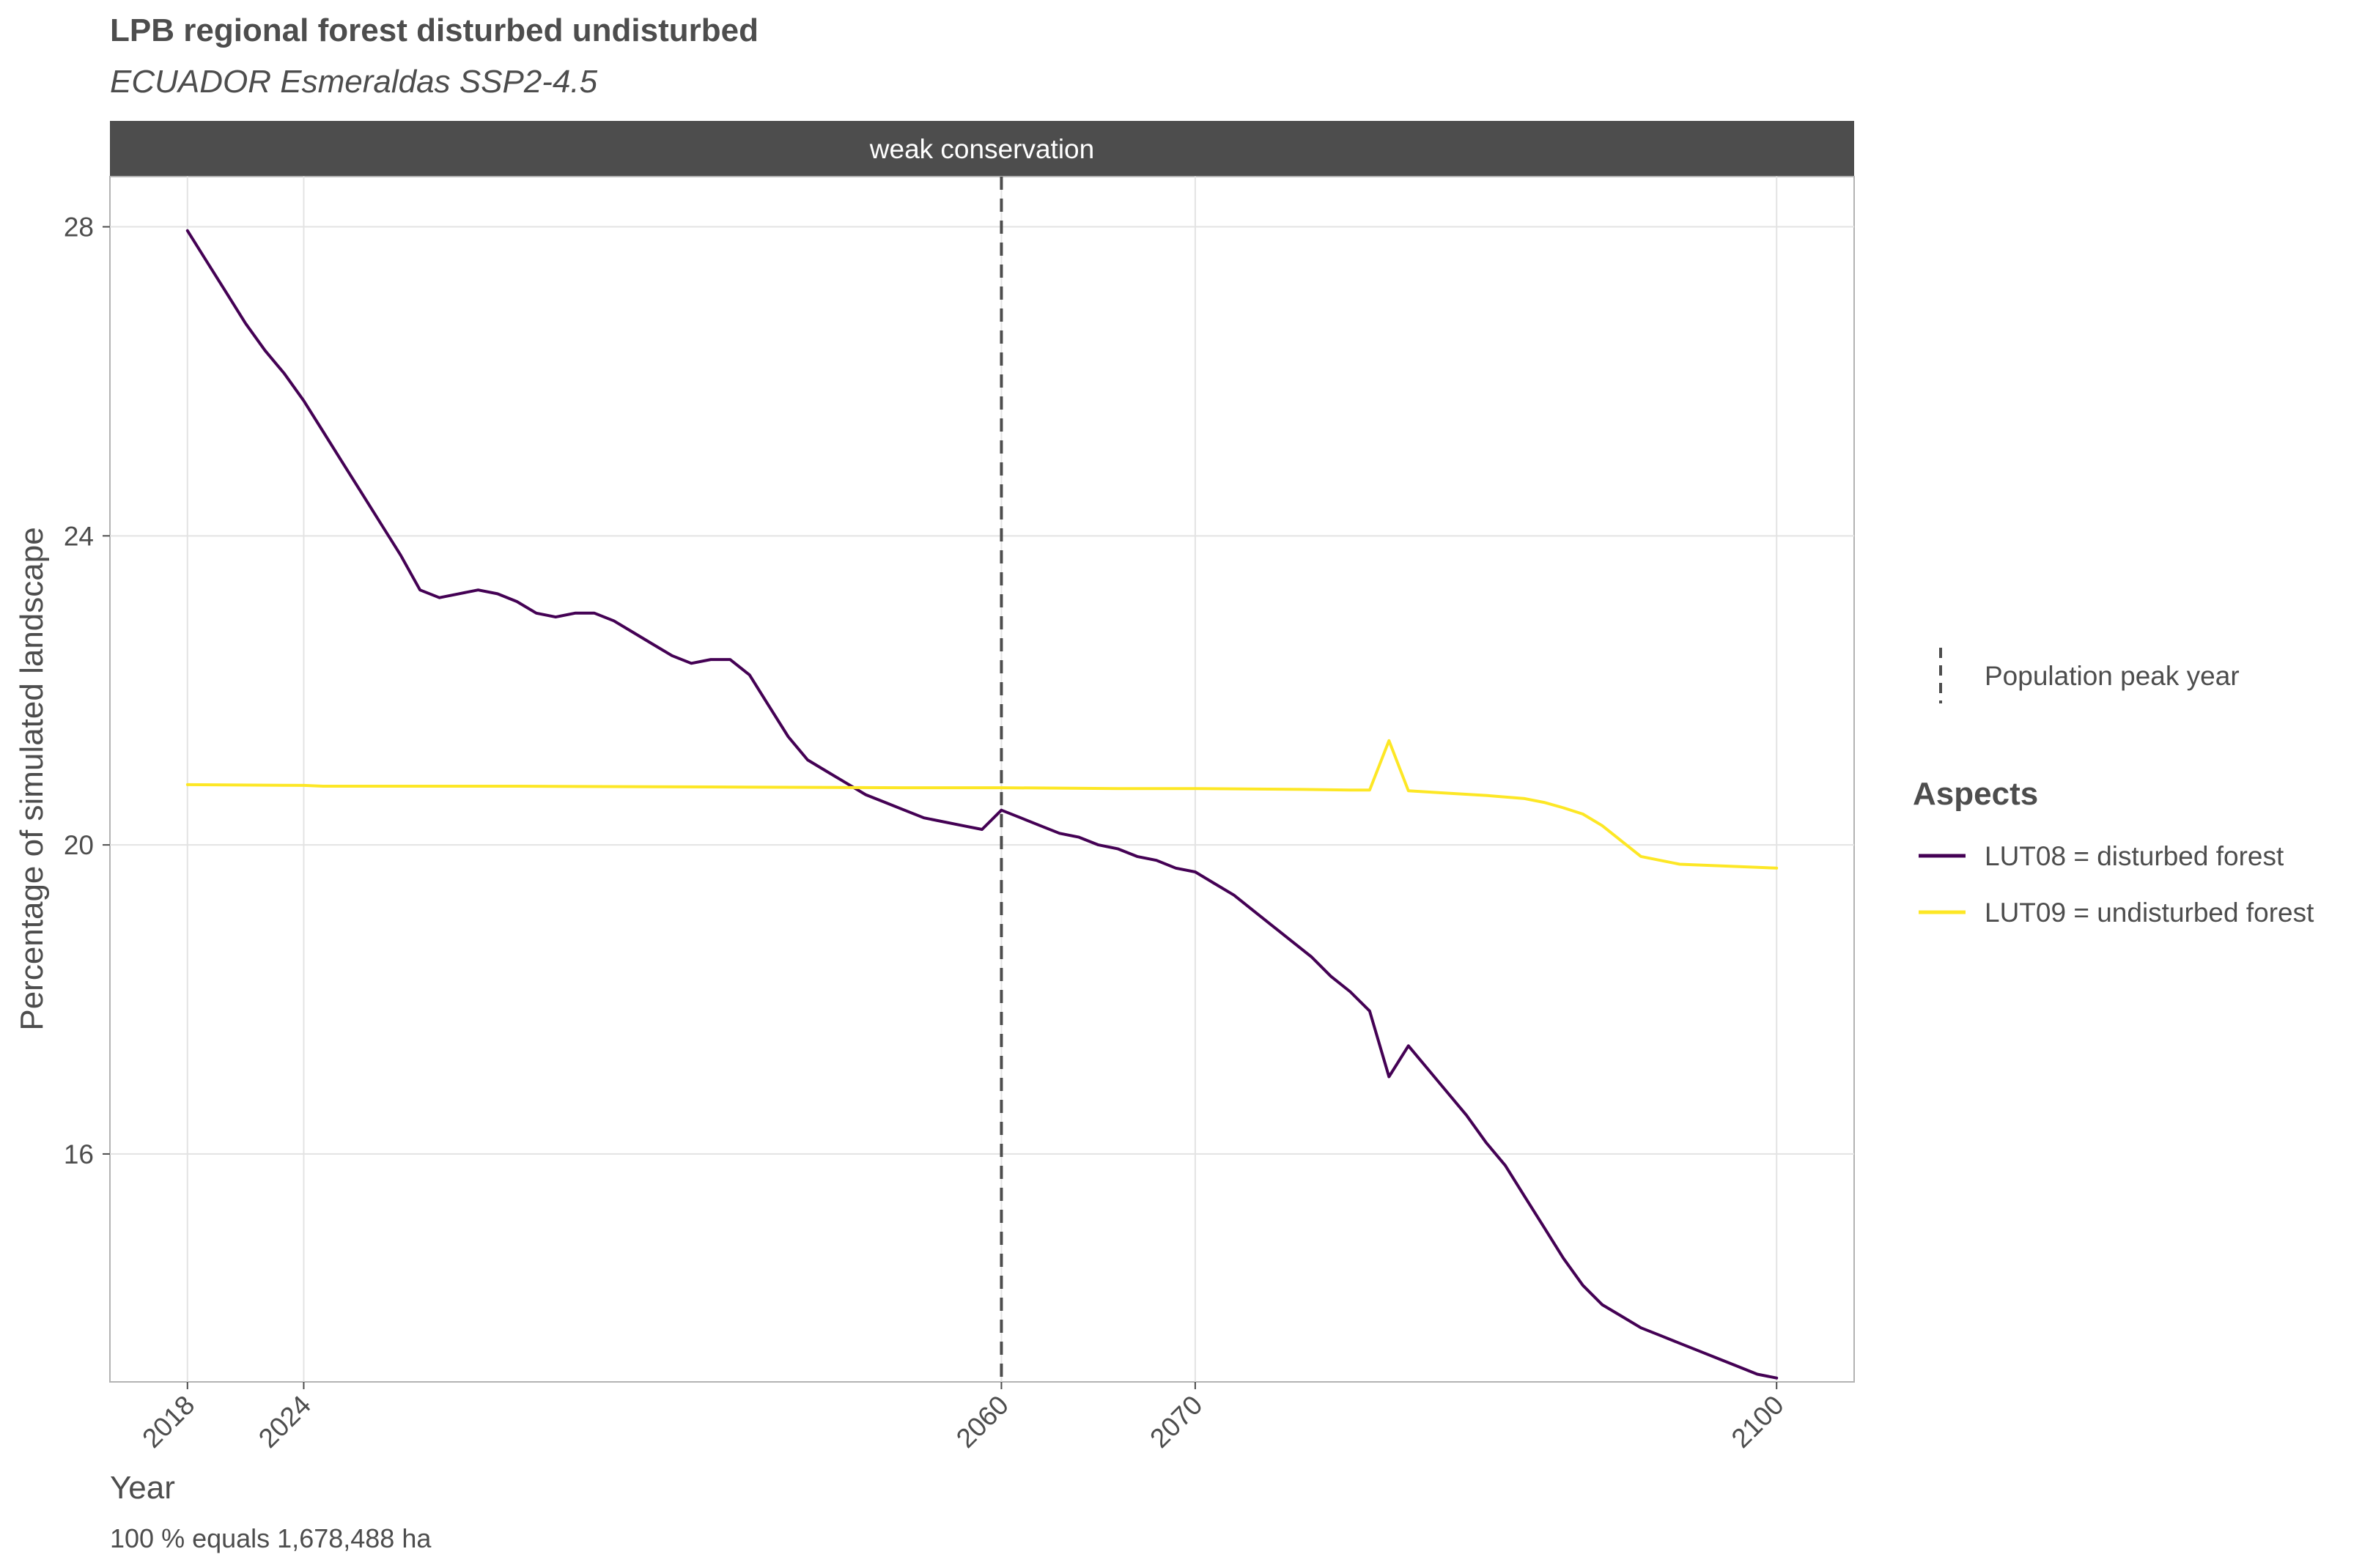  Describe the element at coordinates (79, 1154) in the screenshot. I see `y-tick-label: 16` at that location.